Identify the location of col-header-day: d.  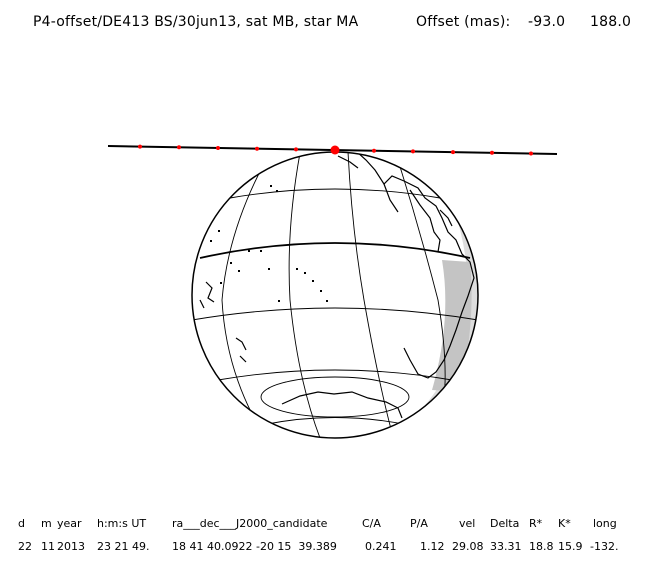
(21, 523).